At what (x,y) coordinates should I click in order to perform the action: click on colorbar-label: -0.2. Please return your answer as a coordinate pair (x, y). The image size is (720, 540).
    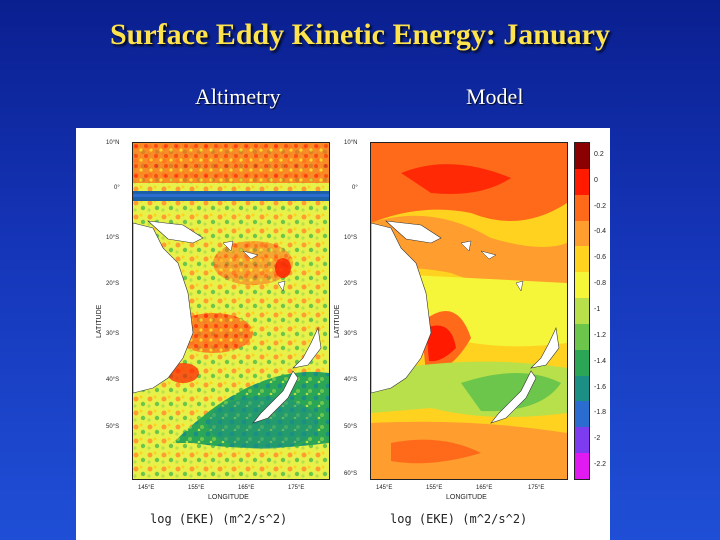
    Looking at the image, I should click on (600, 206).